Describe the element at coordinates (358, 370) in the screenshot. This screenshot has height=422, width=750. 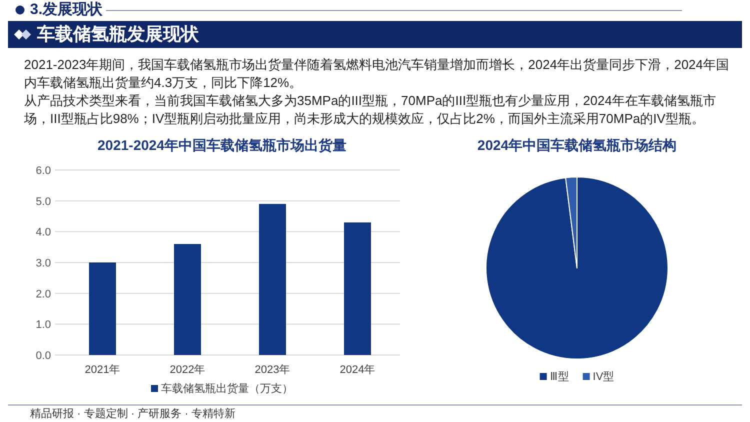
I see `x-tick-label: 2024年` at that location.